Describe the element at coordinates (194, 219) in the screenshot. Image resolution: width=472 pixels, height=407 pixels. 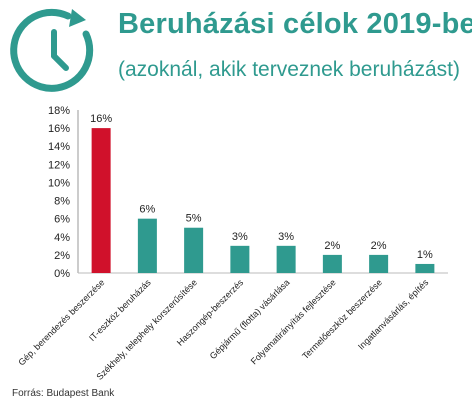
I see `data-label: 5%` at that location.